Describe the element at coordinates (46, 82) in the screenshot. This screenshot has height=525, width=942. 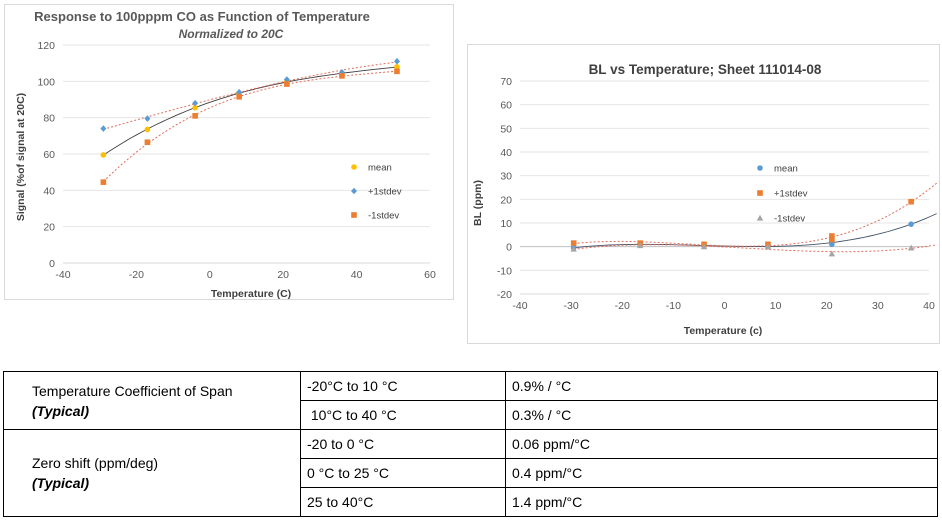
I see `y-tick-label: 100` at that location.